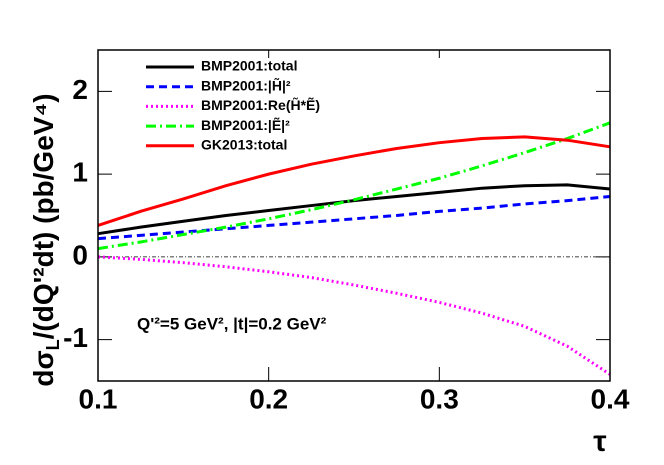 This screenshot has width=664, height=465. I want to click on legend-label: BMP2001:|Ẽ|², so click(245, 124).